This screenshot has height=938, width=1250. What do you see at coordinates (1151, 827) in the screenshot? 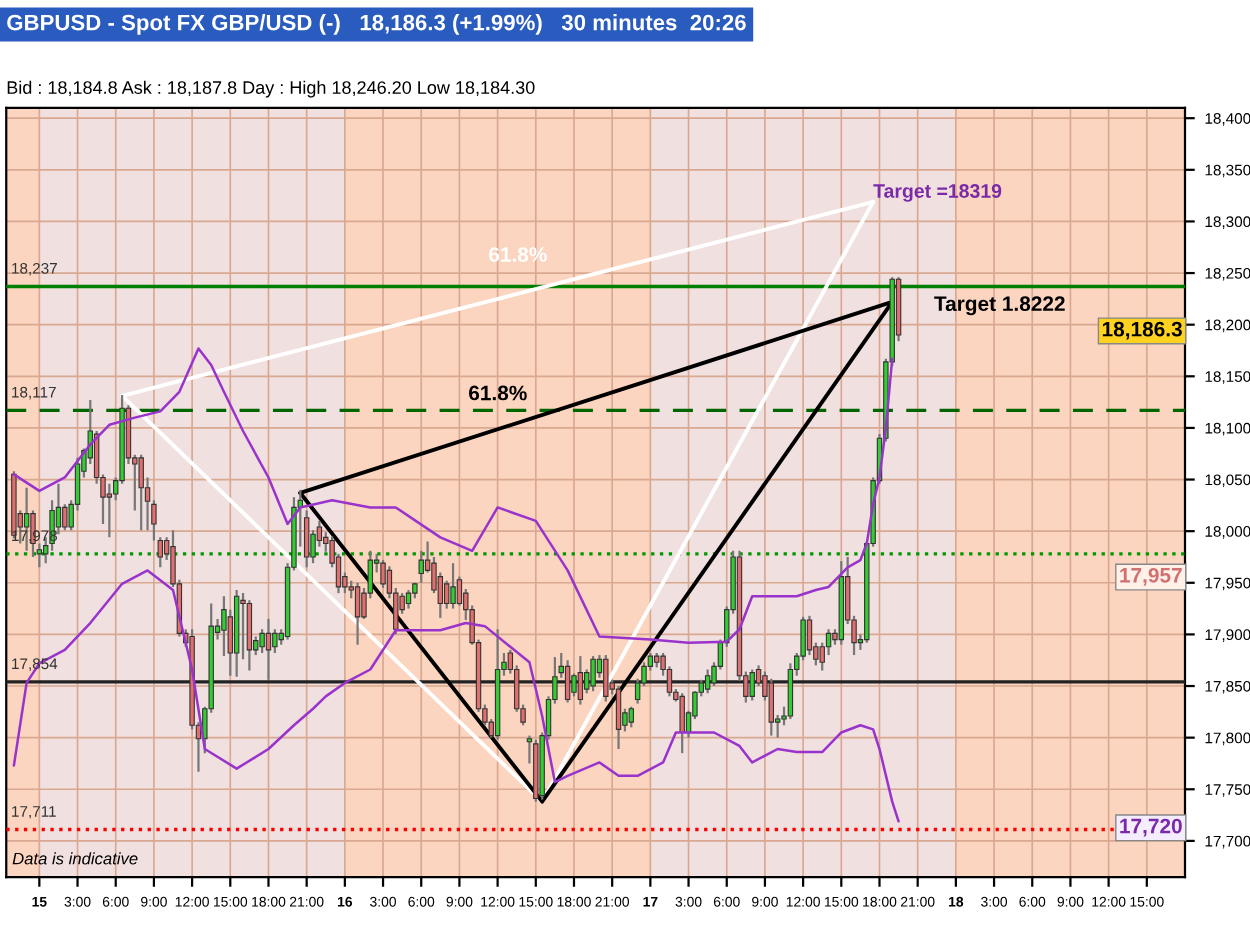
I see `annotation: 17,720` at bounding box center [1151, 827].